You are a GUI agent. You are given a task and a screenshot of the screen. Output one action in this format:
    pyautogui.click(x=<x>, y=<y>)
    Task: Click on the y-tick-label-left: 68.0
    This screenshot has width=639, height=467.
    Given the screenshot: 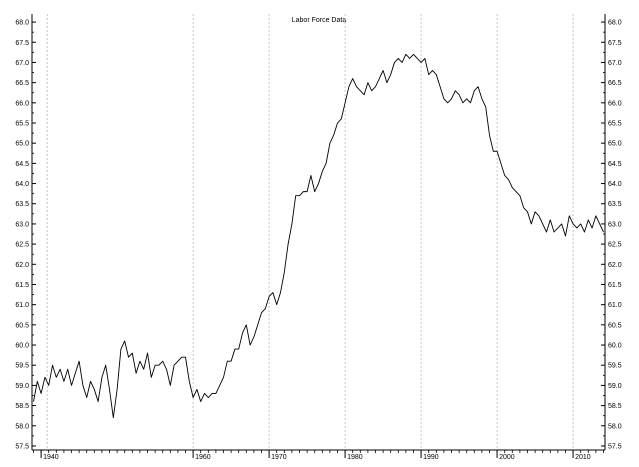 What is the action you would take?
    pyautogui.click(x=22, y=23)
    